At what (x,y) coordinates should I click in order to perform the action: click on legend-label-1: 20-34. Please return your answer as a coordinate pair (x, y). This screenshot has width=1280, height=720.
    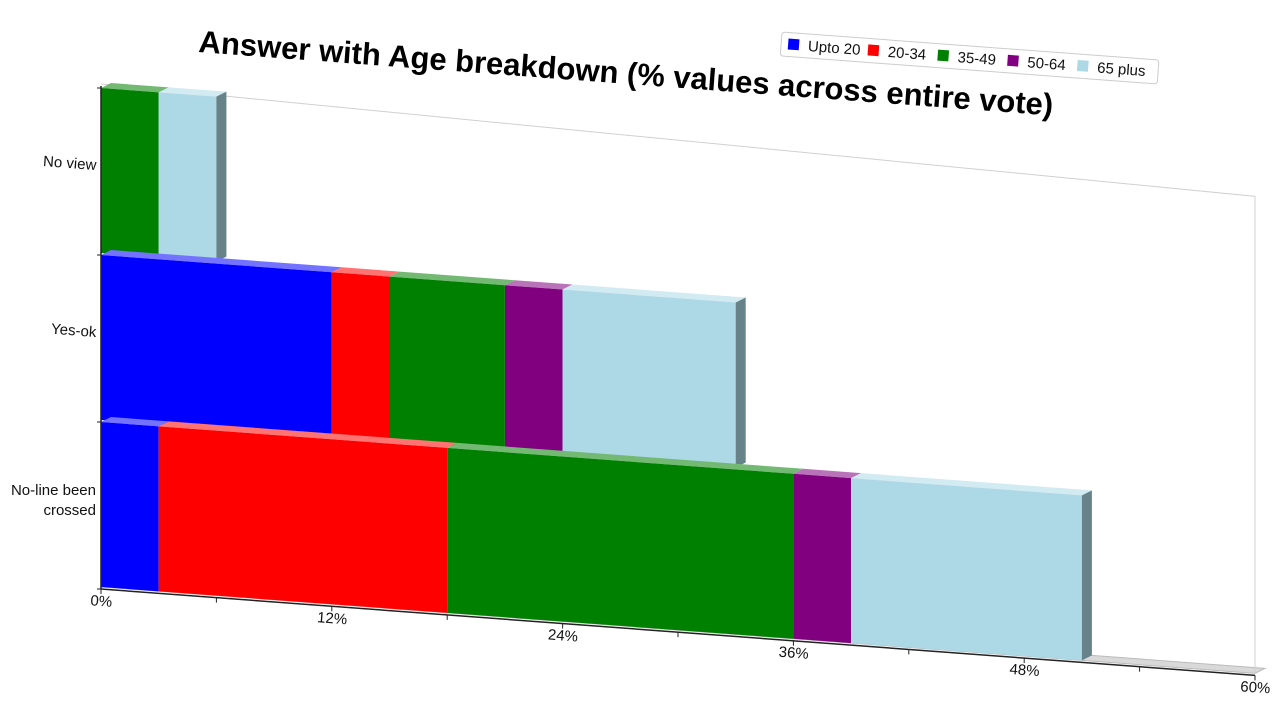
    Looking at the image, I should click on (907, 54).